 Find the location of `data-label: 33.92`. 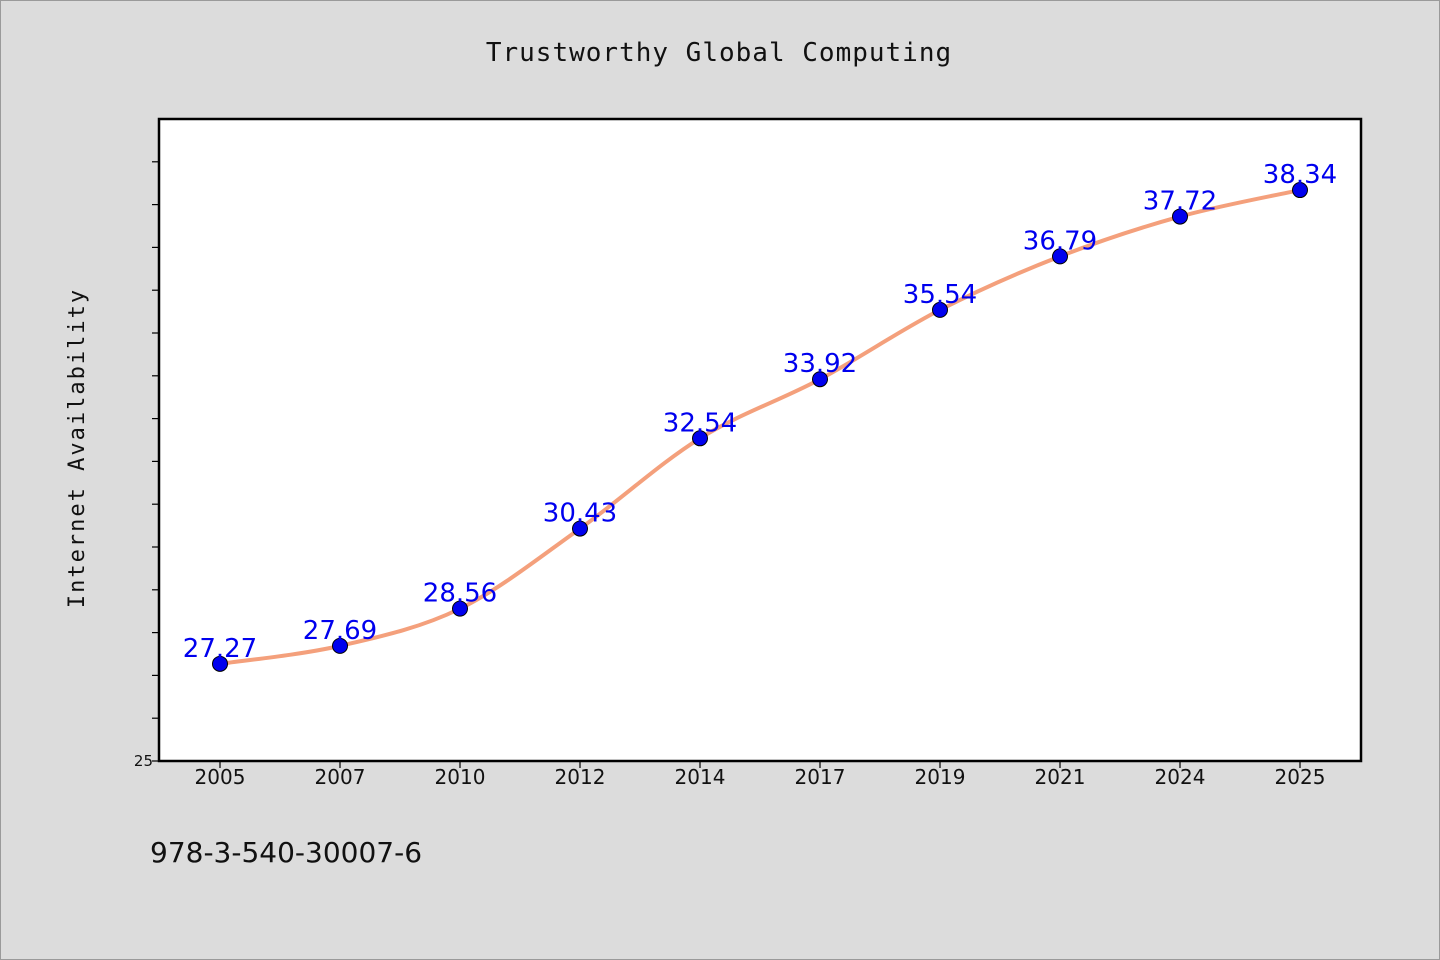

data-label: 33.92 is located at coordinates (820, 364).